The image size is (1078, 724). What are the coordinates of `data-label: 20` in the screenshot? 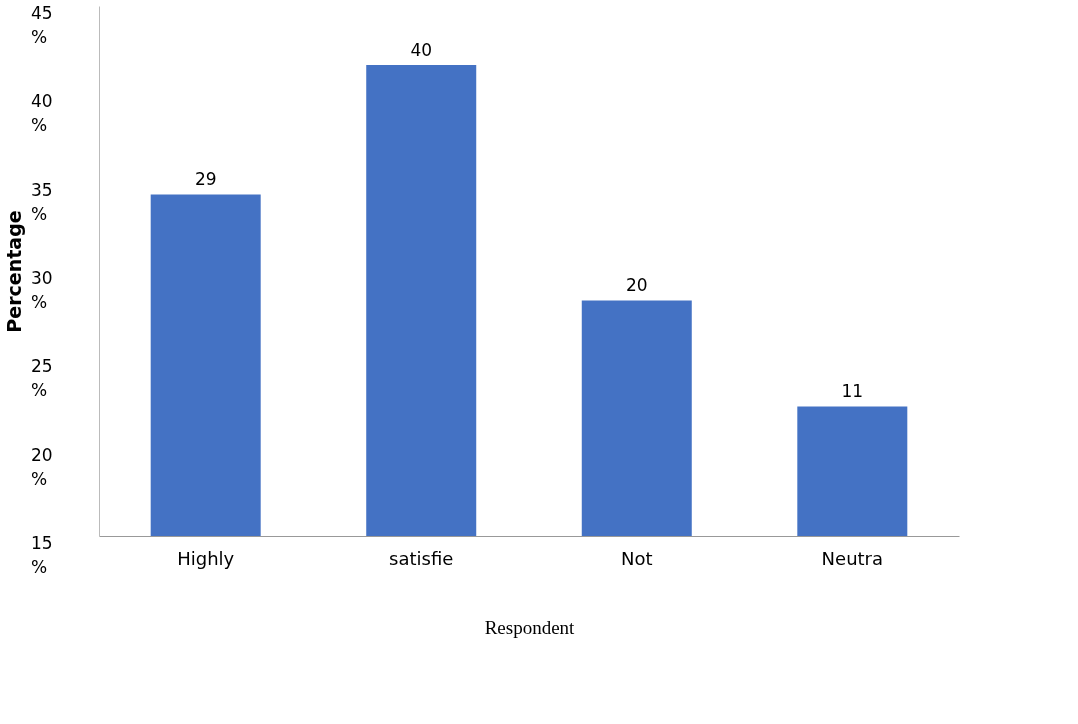 It's located at (636, 285).